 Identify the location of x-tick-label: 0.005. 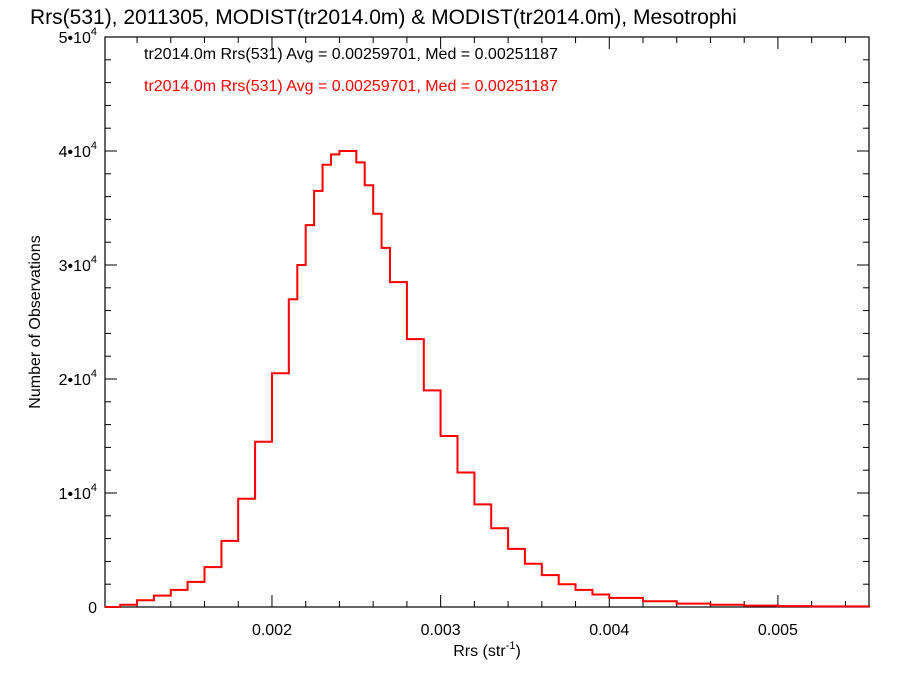
(778, 630).